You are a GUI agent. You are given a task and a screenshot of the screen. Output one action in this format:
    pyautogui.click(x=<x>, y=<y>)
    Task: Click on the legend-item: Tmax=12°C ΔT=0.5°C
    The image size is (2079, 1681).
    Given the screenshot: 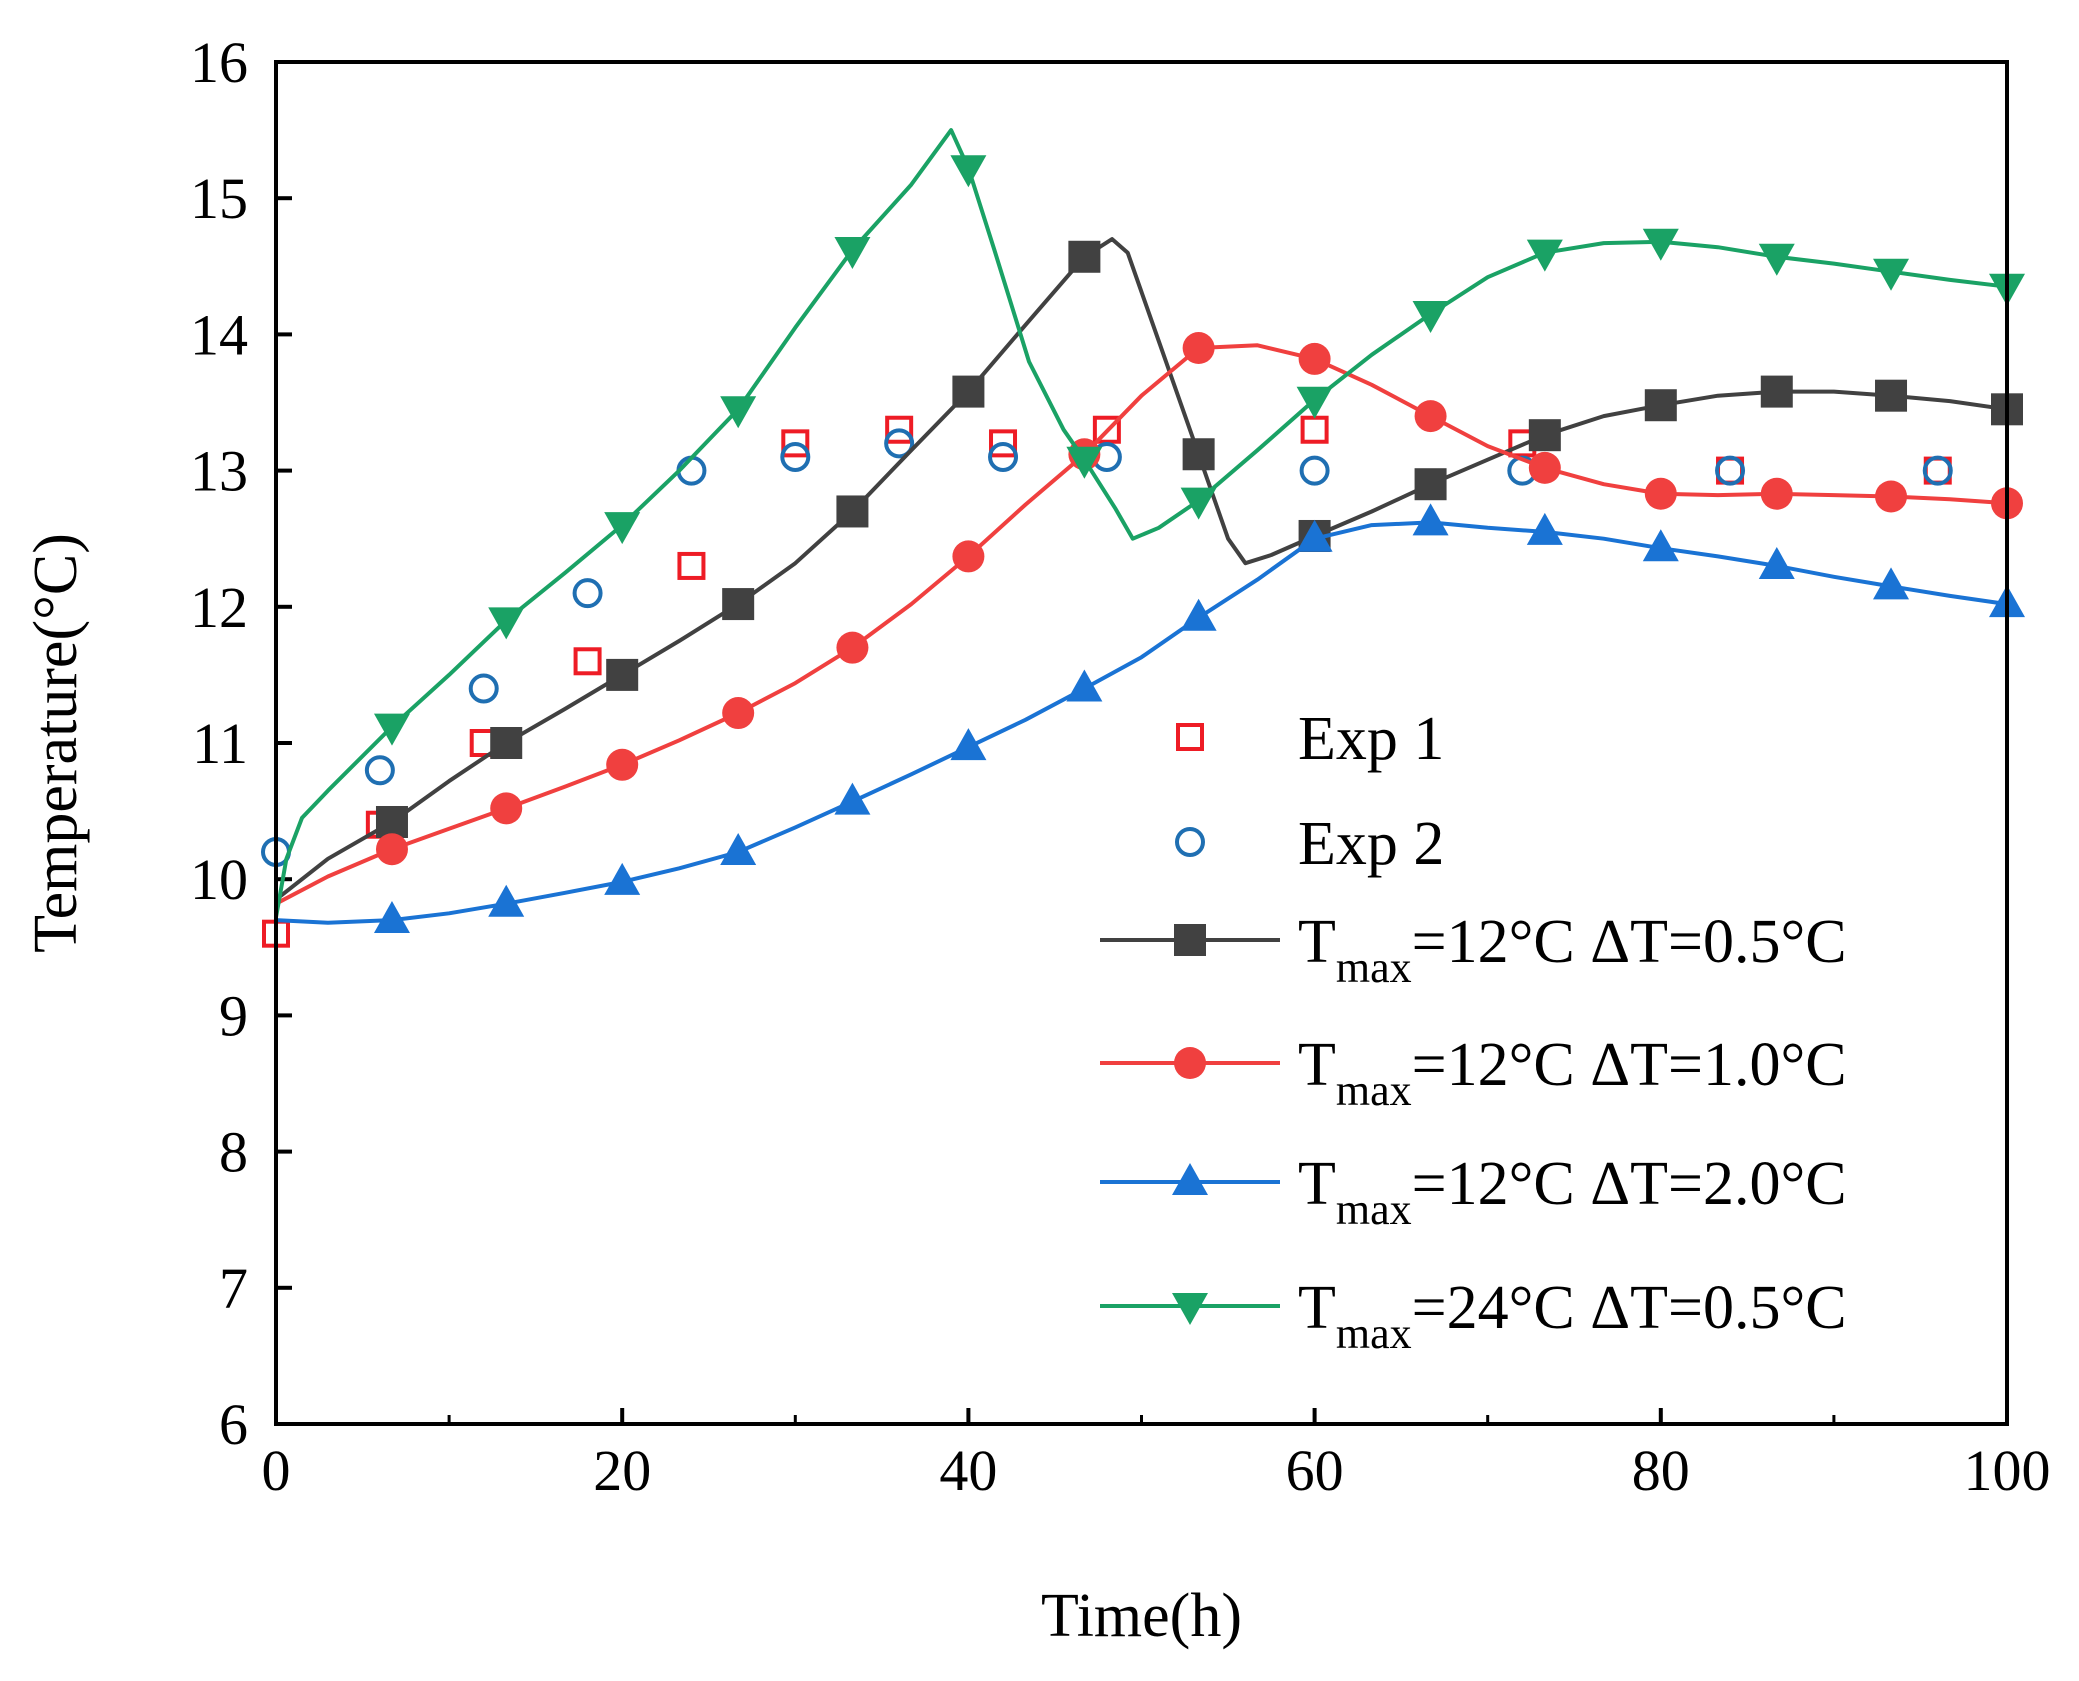 What is the action you would take?
    pyautogui.click(x=1473, y=950)
    